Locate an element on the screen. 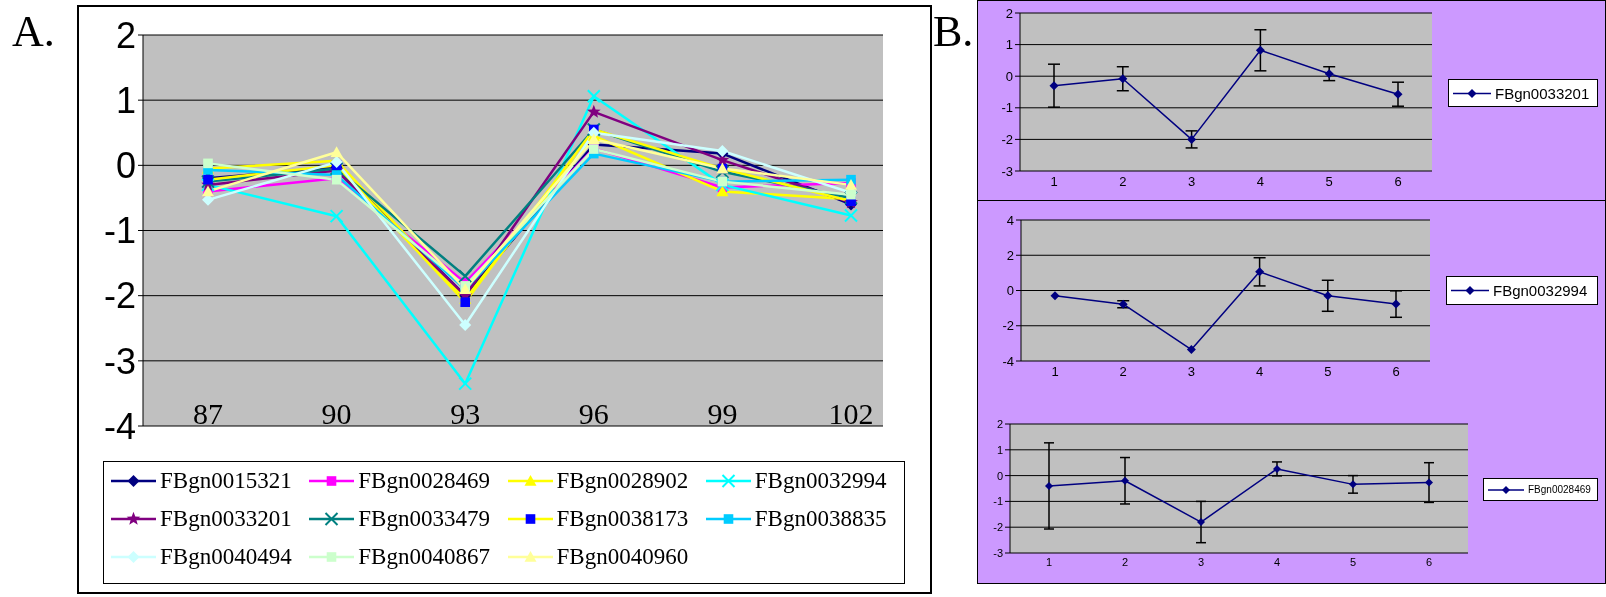 Image resolution: width=1606 pixels, height=597 pixels. x-tick-label: 87 is located at coordinates (208, 413).